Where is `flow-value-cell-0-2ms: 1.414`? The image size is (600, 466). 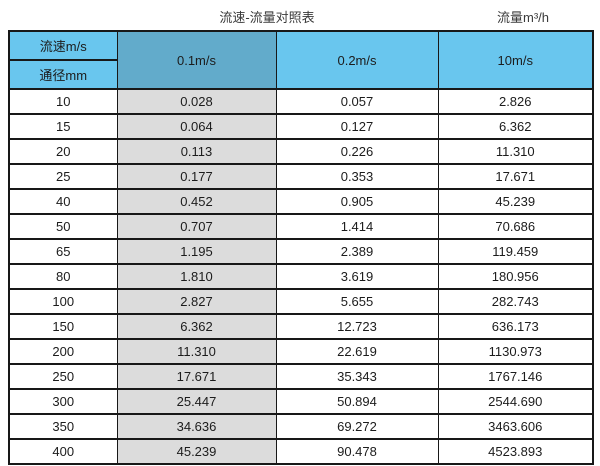 flow-value-cell-0-2ms: 1.414 is located at coordinates (357, 226).